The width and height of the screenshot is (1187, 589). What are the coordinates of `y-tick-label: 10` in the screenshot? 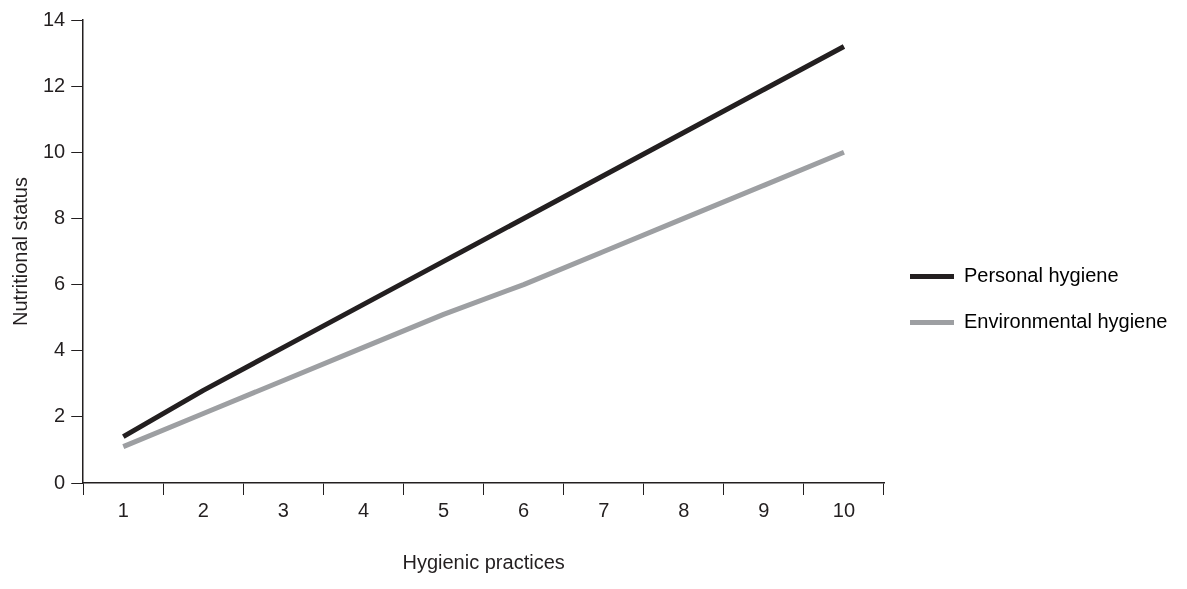 It's located at (54, 150).